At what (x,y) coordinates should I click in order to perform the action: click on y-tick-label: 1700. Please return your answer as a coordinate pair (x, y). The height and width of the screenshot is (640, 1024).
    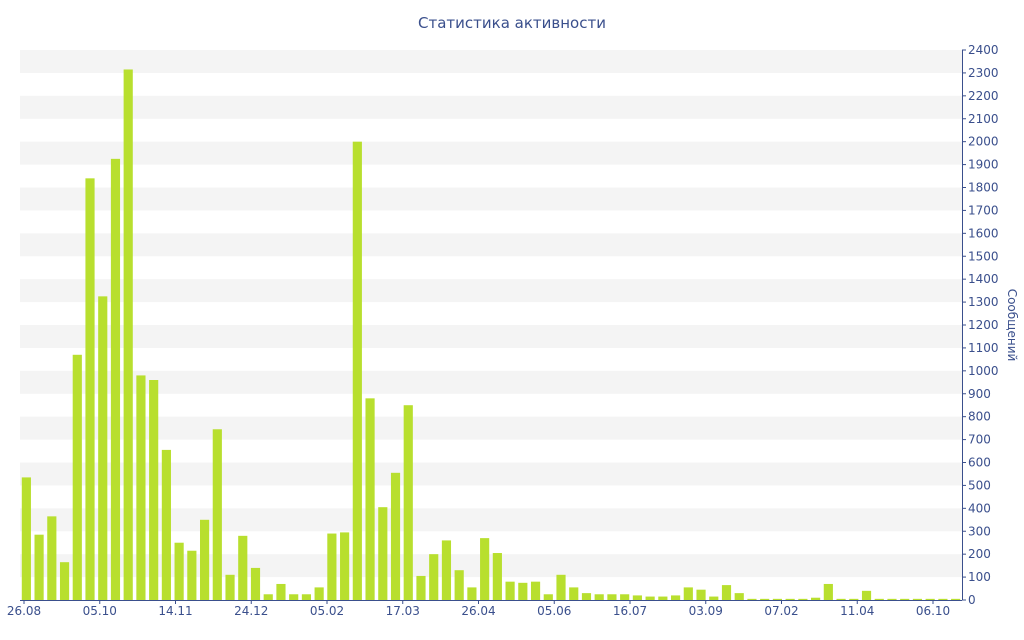
    Looking at the image, I should click on (983, 210).